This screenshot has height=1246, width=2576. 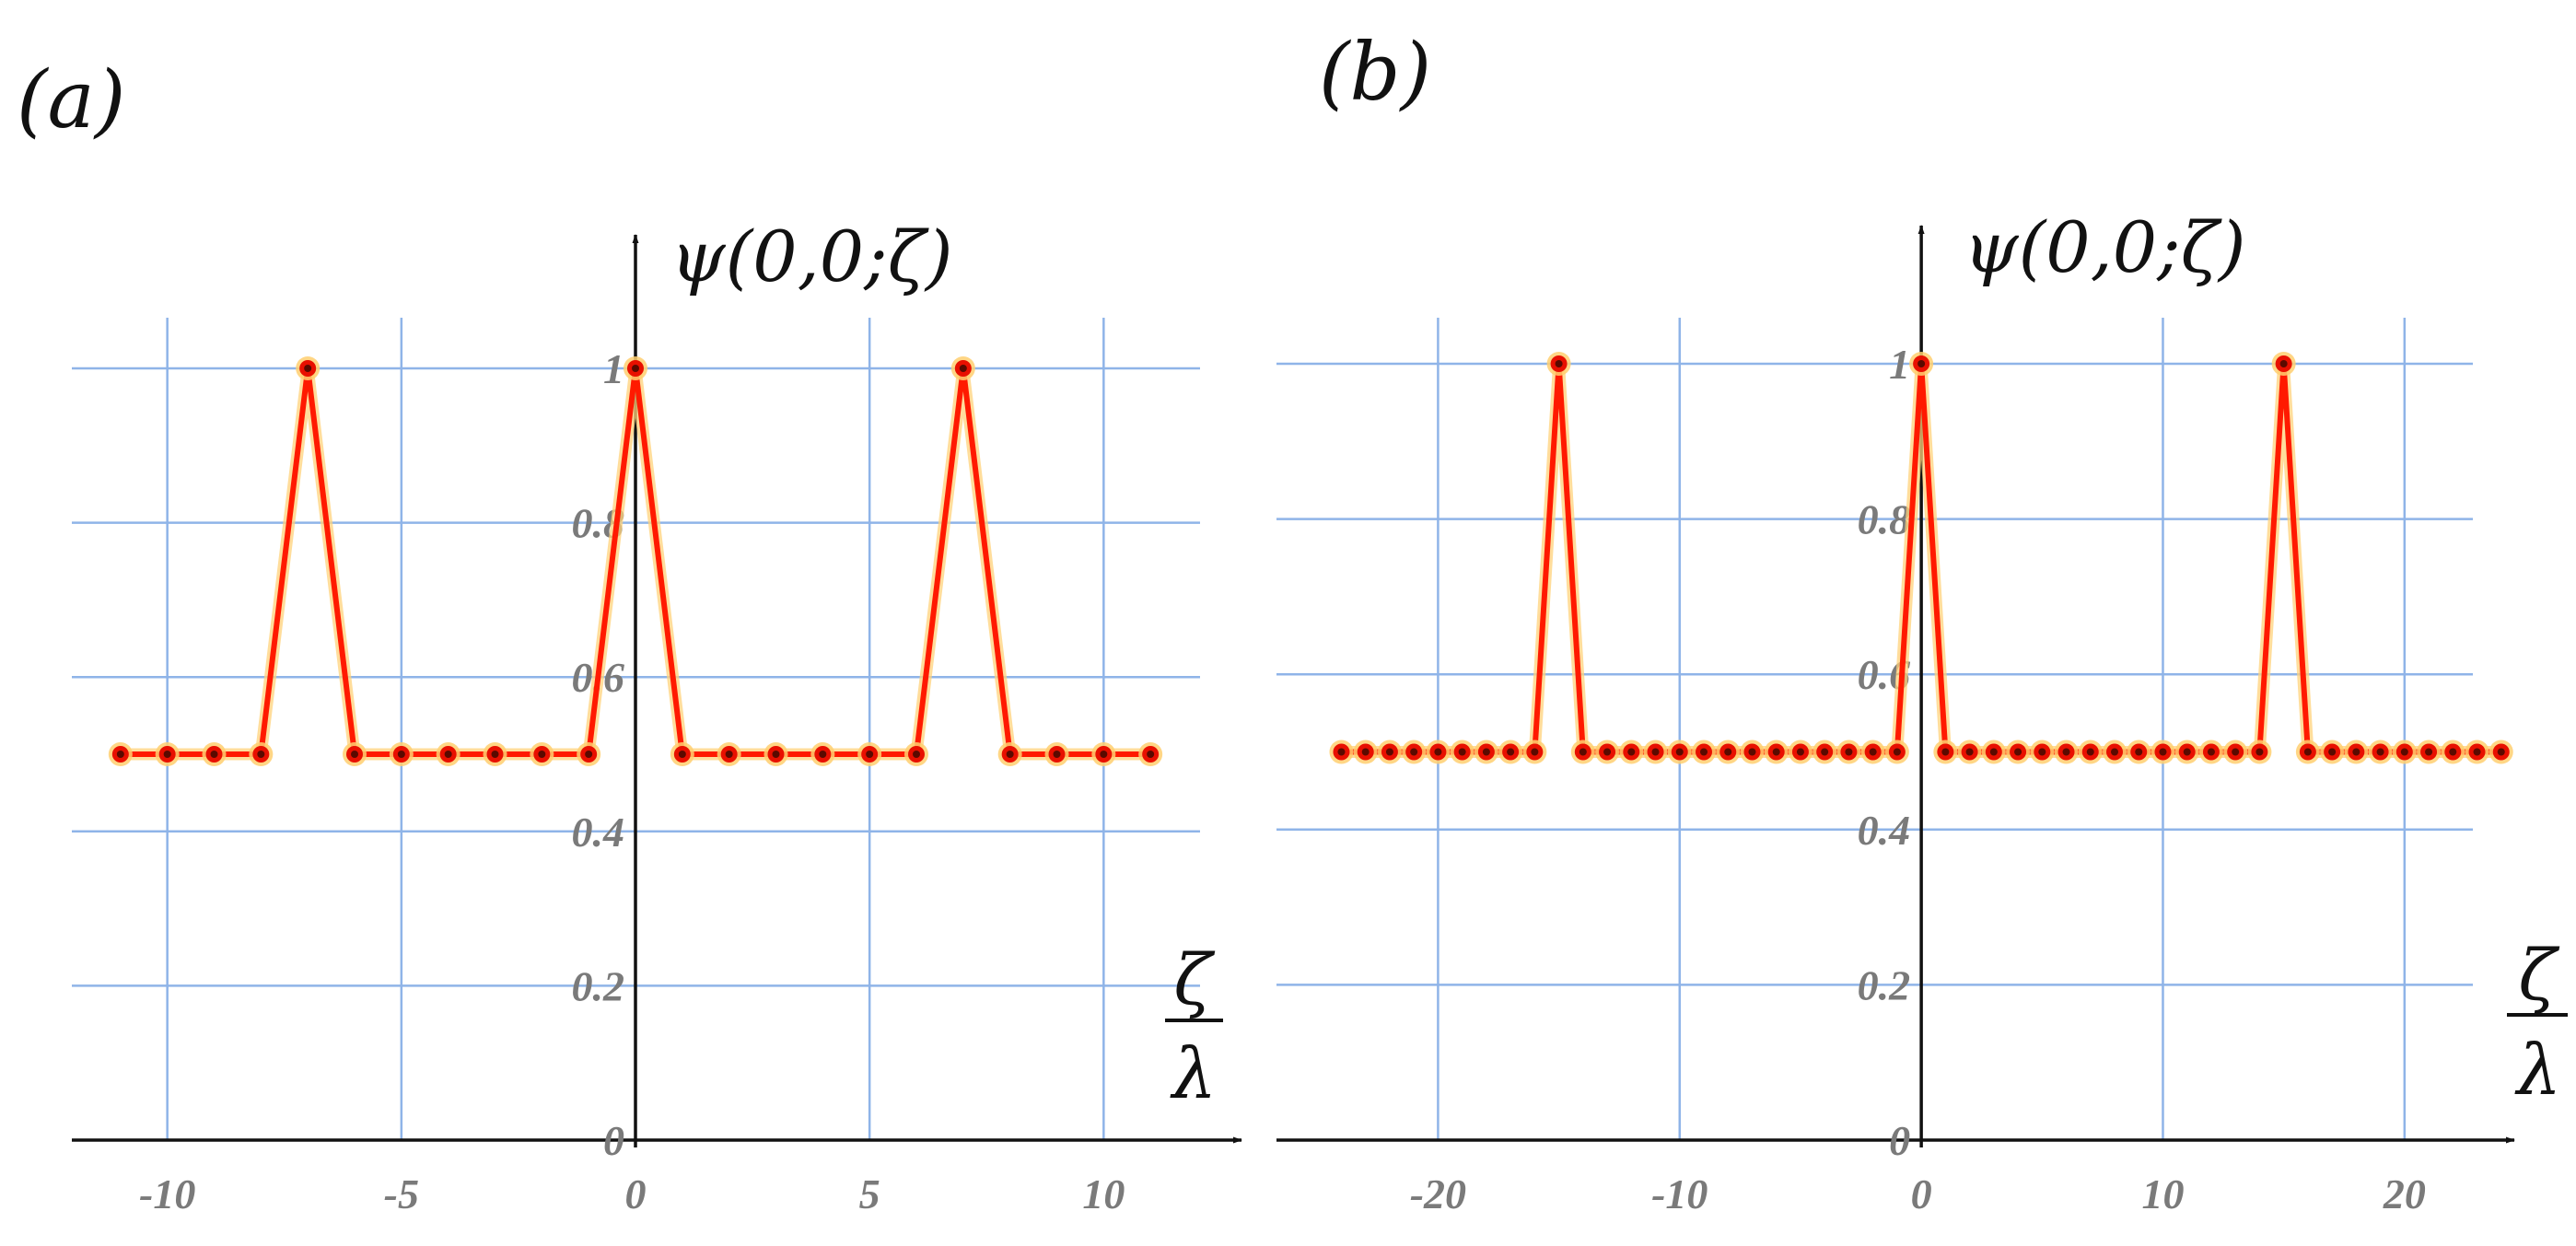 What do you see at coordinates (2404, 1193) in the screenshot?
I see `x-tick-label: 20` at bounding box center [2404, 1193].